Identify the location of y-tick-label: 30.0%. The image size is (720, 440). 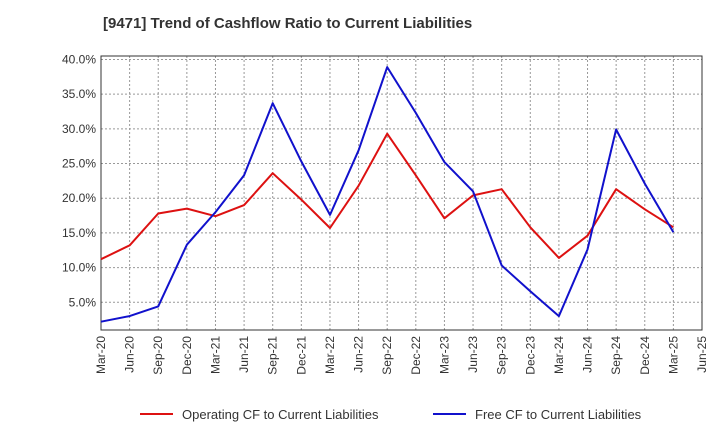
(79, 129).